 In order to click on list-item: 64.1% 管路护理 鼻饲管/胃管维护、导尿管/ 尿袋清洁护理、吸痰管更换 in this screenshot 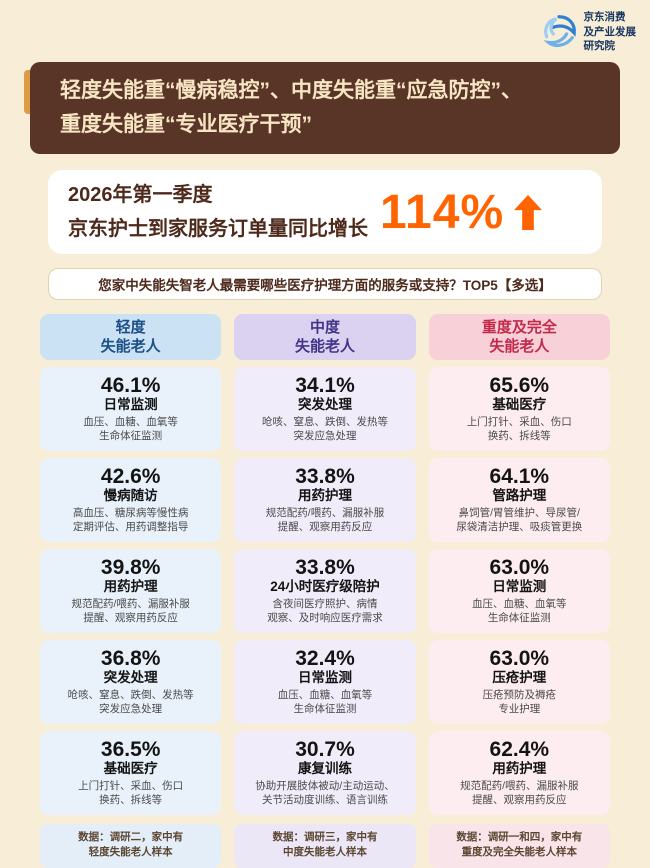, I will do `click(519, 500)`.